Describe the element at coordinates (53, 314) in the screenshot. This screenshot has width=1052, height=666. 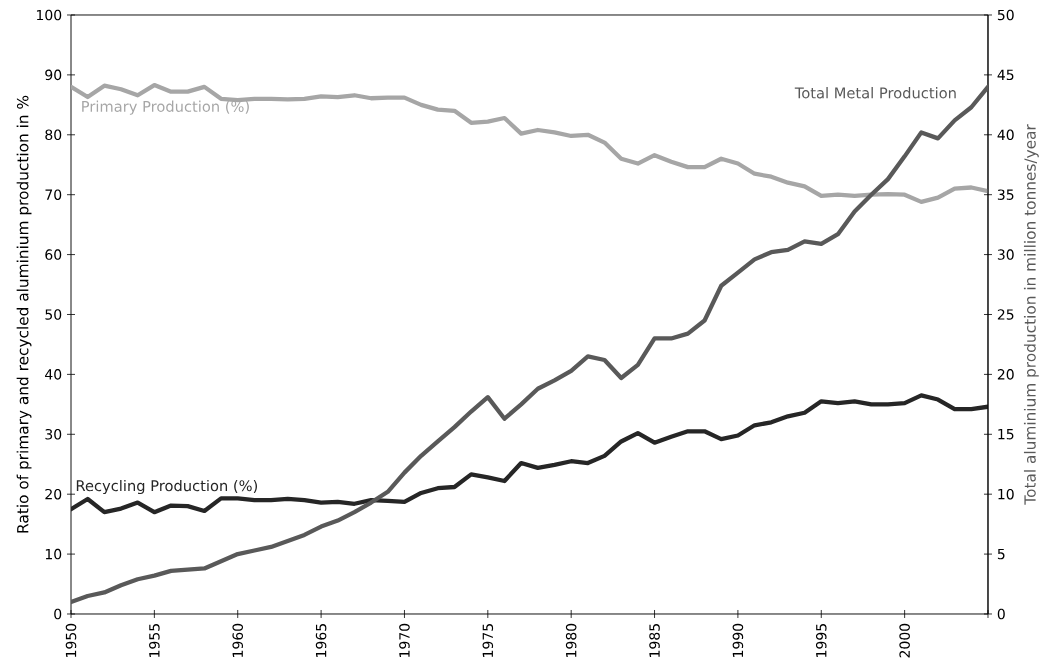
I see `y-tick-label: 50` at that location.